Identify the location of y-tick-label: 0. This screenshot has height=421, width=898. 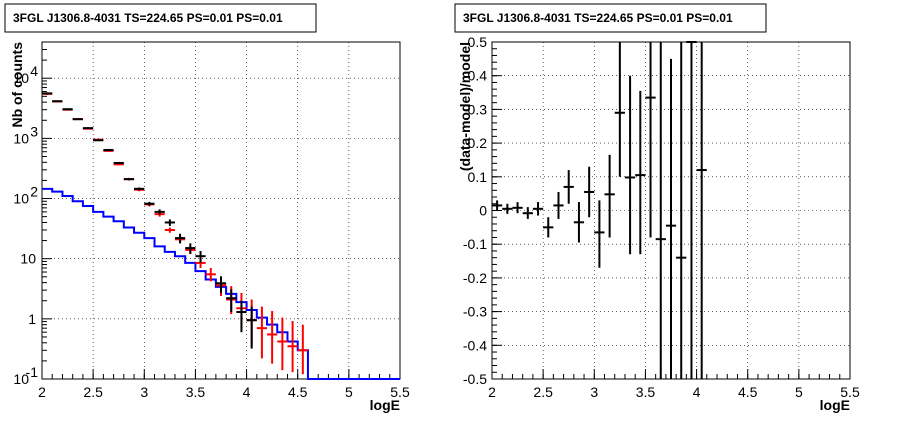
(483, 211).